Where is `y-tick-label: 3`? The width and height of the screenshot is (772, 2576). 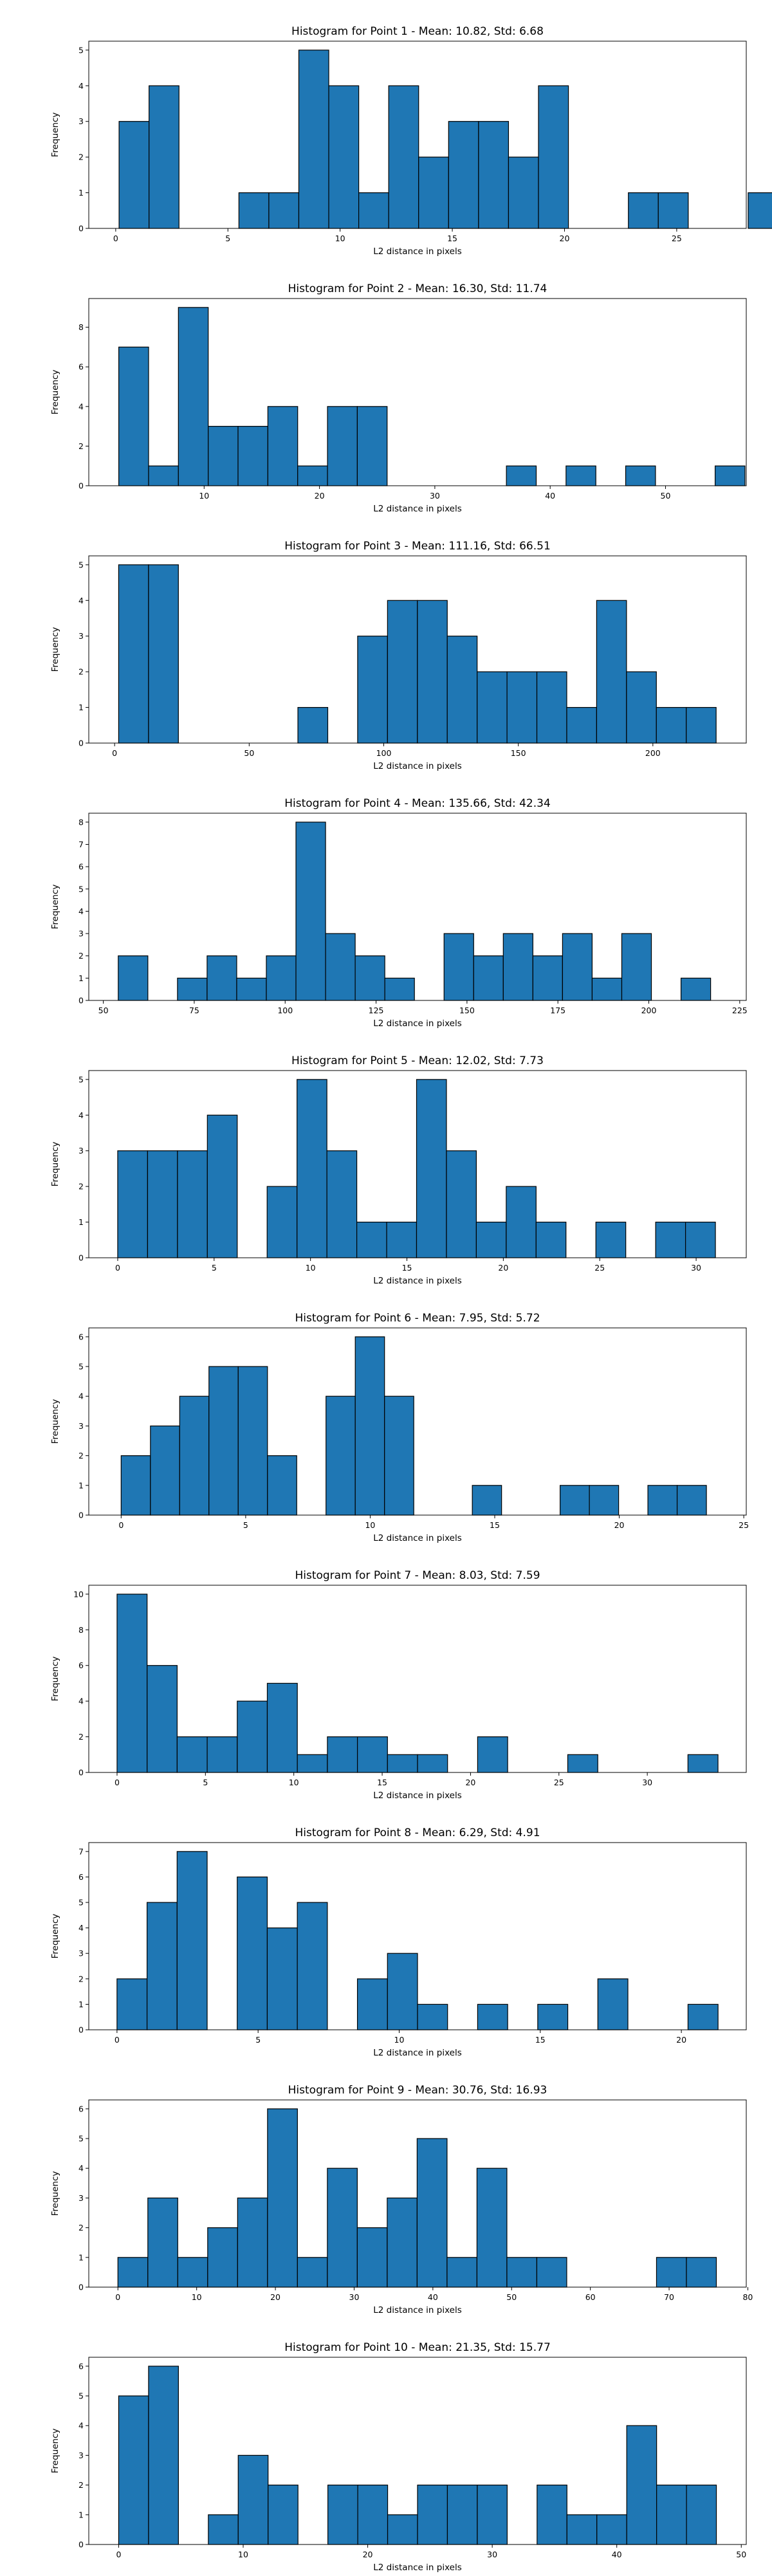
y-tick-label: 3 is located at coordinates (81, 636).